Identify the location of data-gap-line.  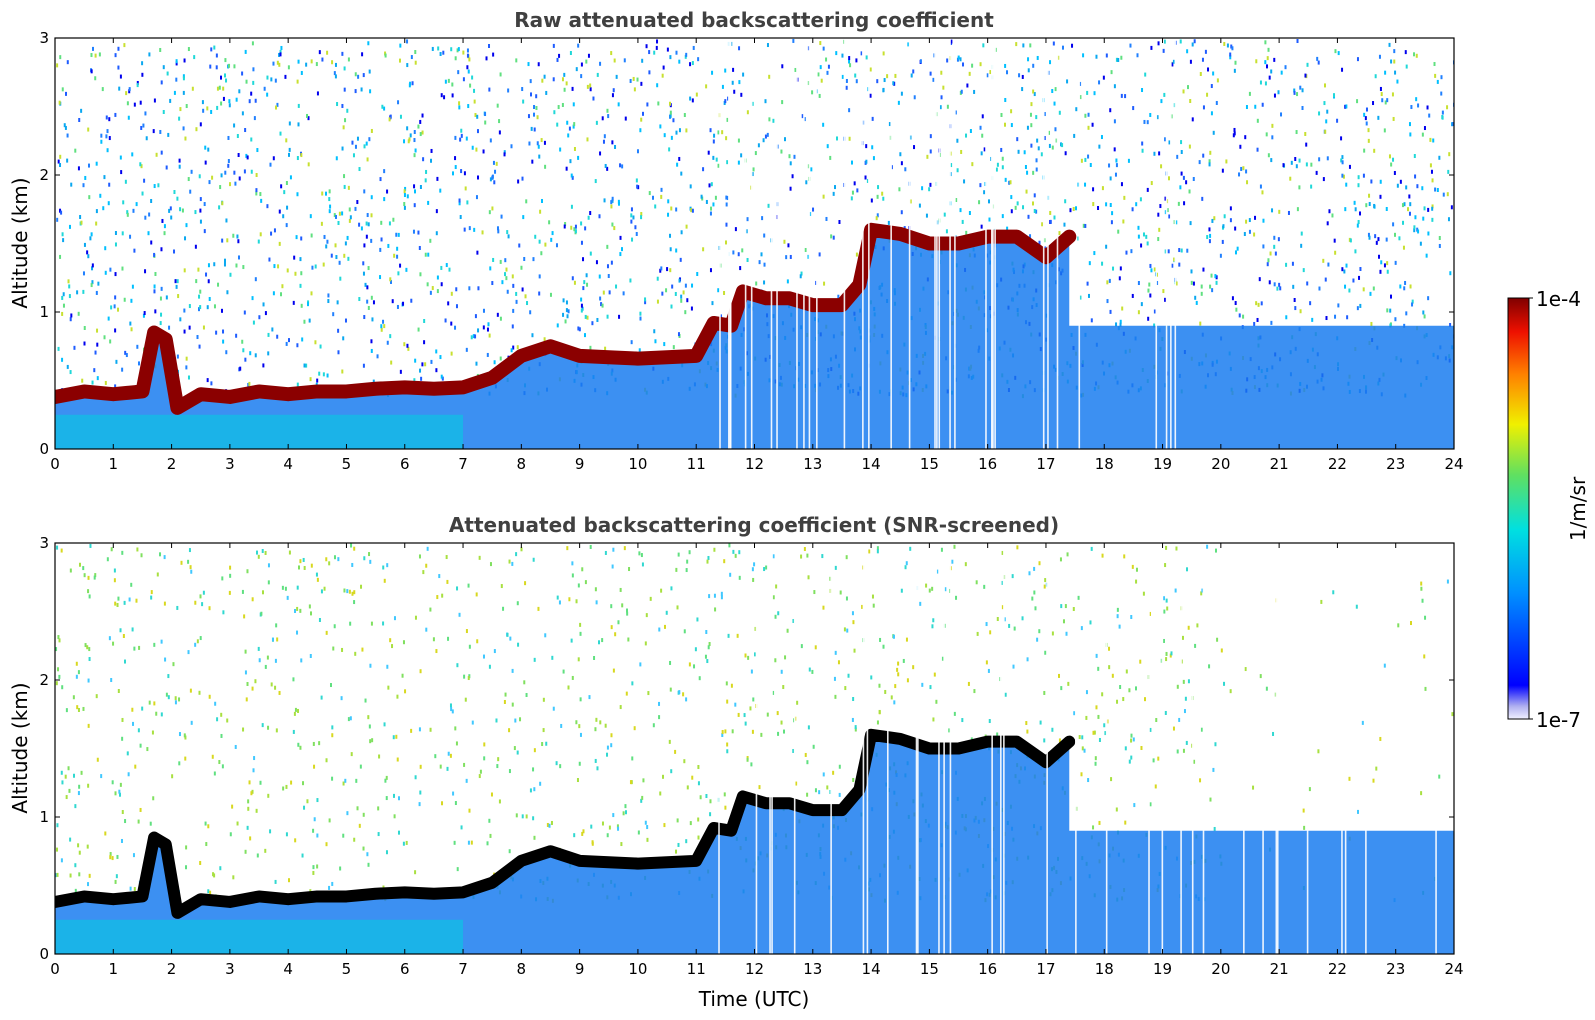
(869, 243).